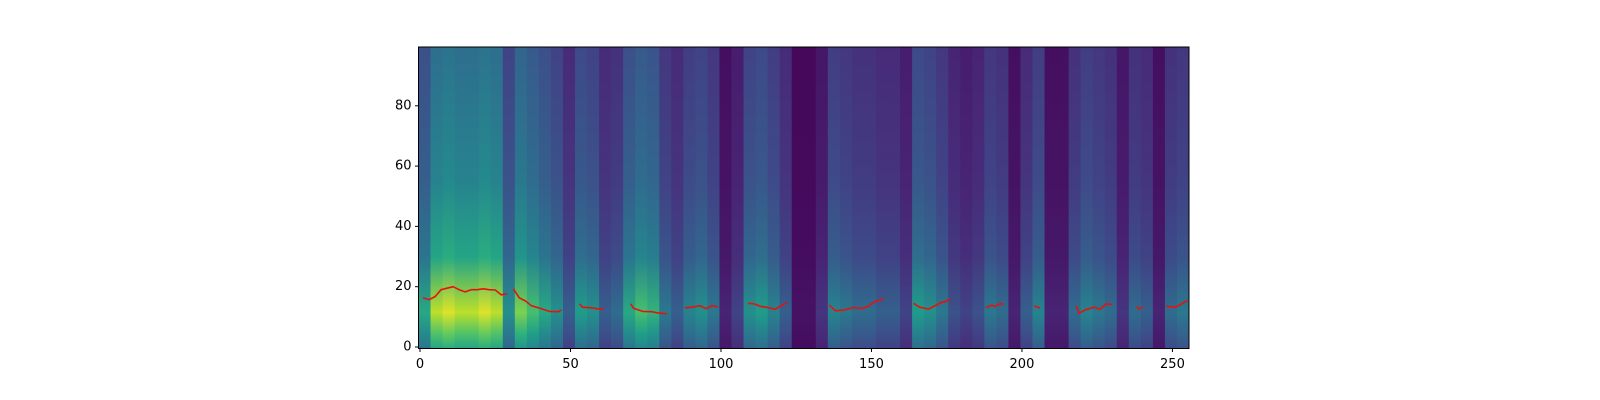 The height and width of the screenshot is (400, 1600). Describe the element at coordinates (407, 346) in the screenshot. I see `y-tick-label: 0` at that location.